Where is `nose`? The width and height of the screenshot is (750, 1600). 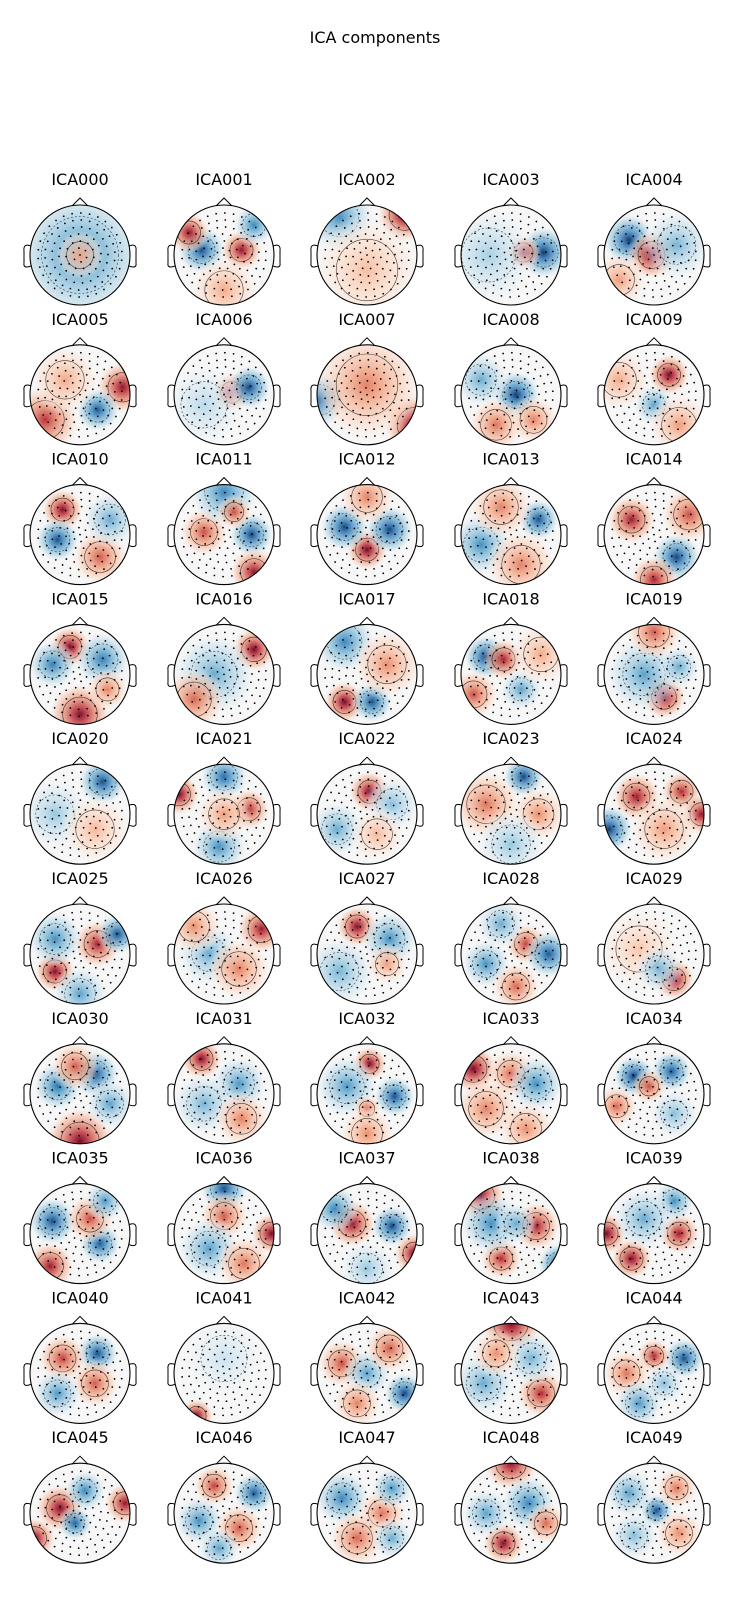
nose is located at coordinates (80, 901).